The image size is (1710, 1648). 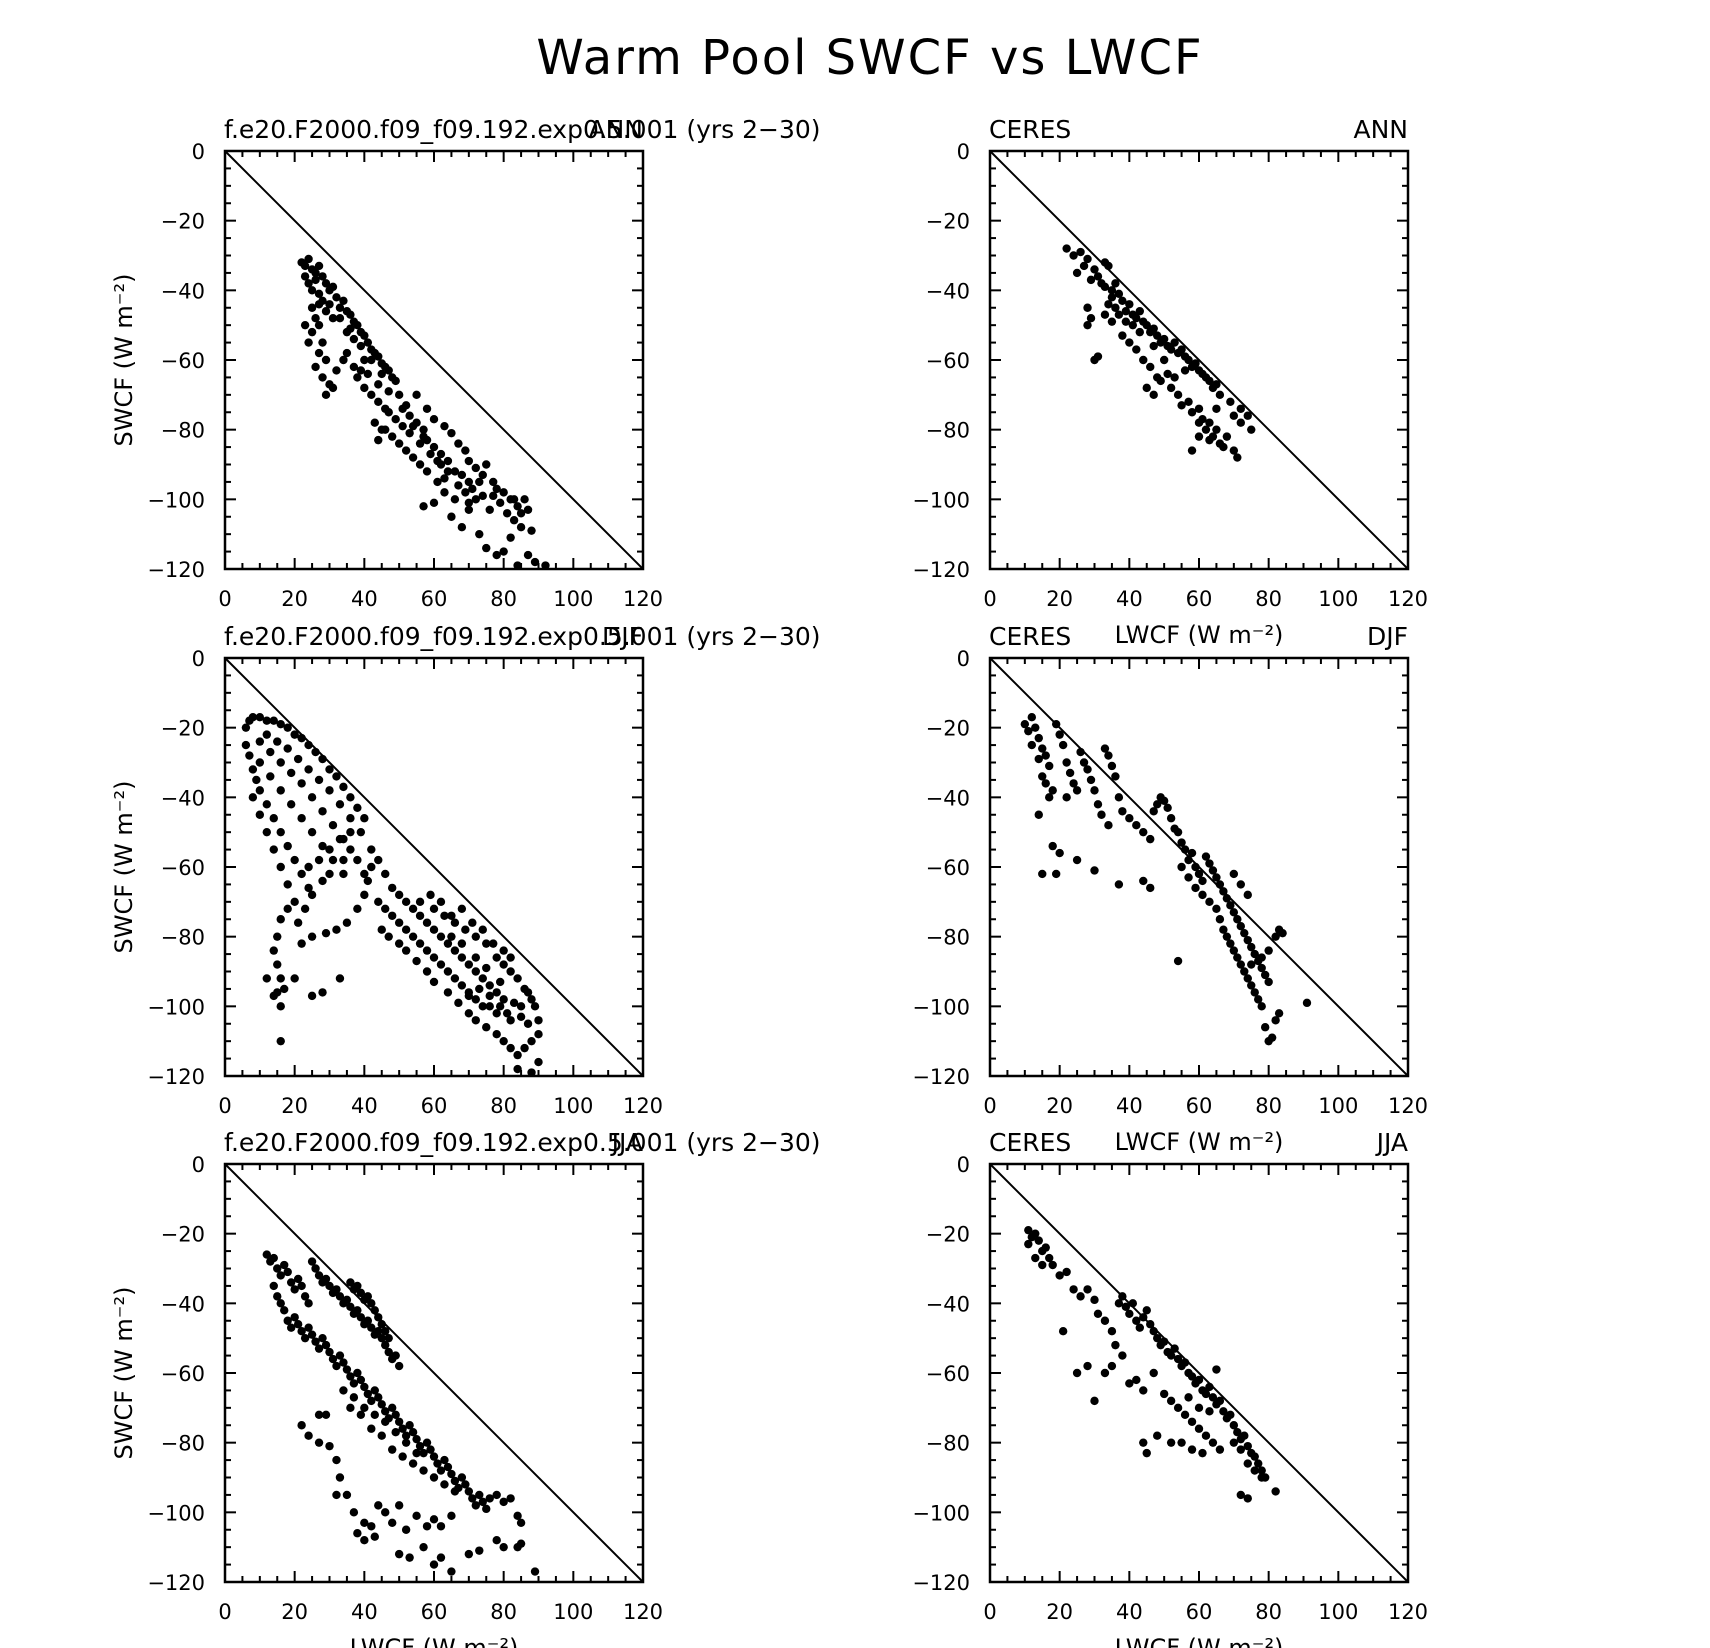 I want to click on y-tick-label: −100, so click(x=176, y=1007).